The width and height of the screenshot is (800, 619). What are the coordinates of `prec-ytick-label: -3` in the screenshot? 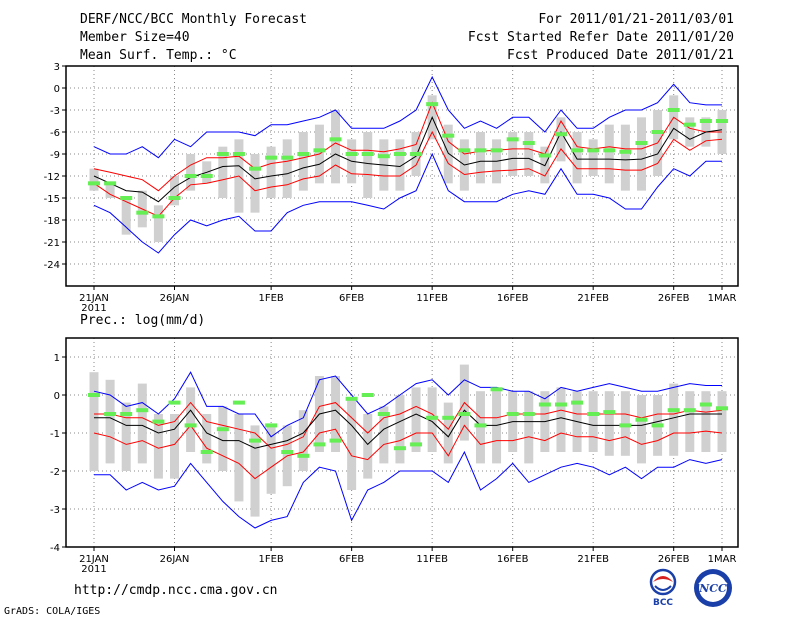 It's located at (55, 510).